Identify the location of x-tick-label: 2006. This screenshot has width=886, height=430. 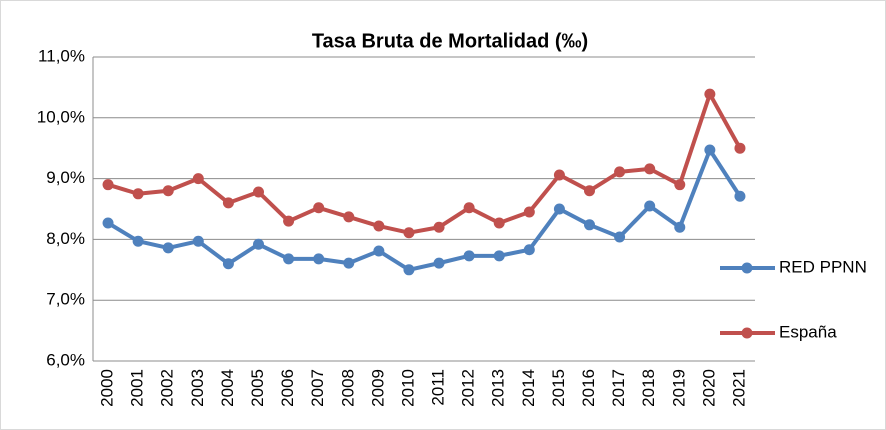
(287, 388).